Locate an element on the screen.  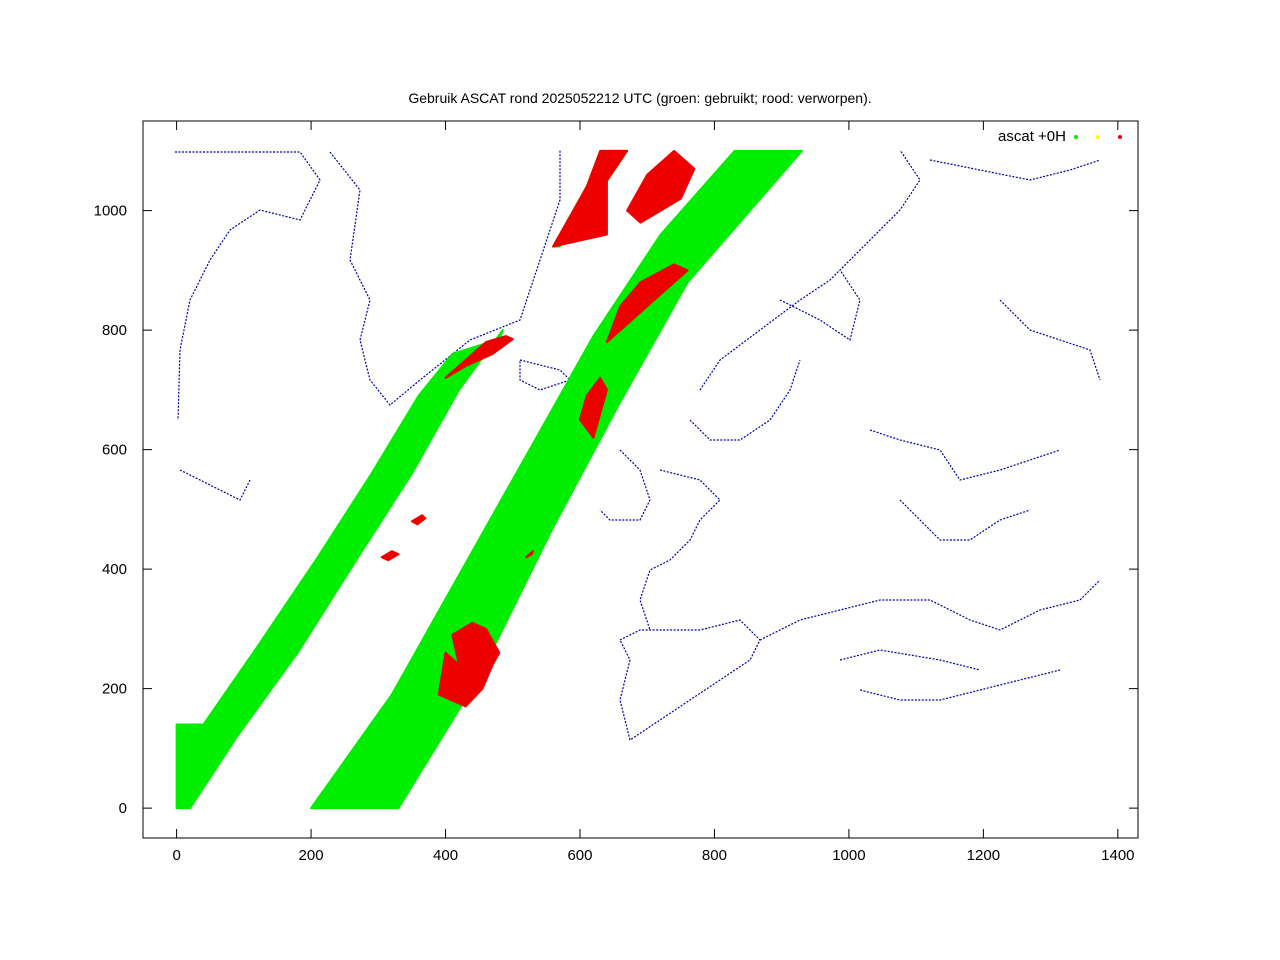
x-tick-label-1400: 1400 is located at coordinates (1117, 855).